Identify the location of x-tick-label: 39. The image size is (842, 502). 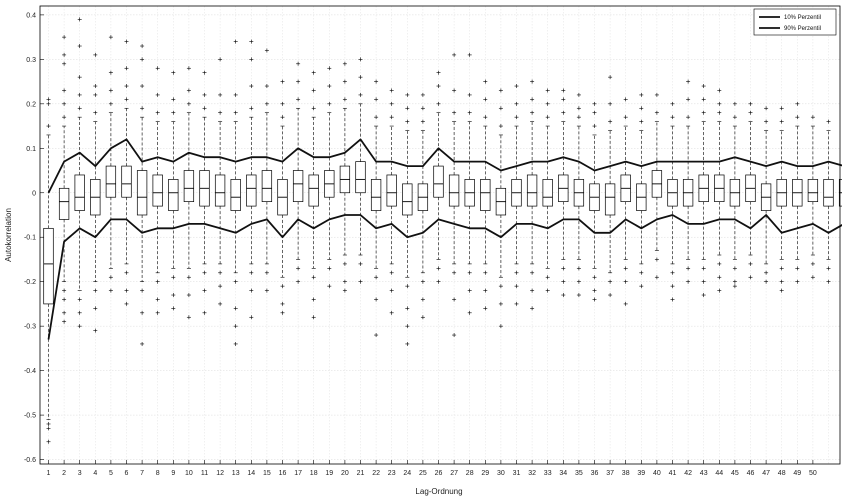
(641, 473).